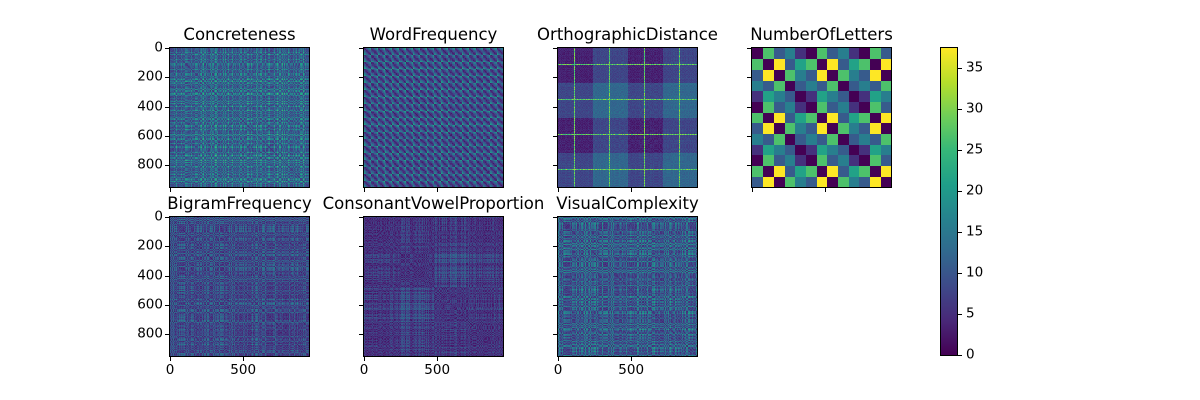 The height and width of the screenshot is (400, 1200). Describe the element at coordinates (949, 201) in the screenshot. I see `colorbar` at that location.